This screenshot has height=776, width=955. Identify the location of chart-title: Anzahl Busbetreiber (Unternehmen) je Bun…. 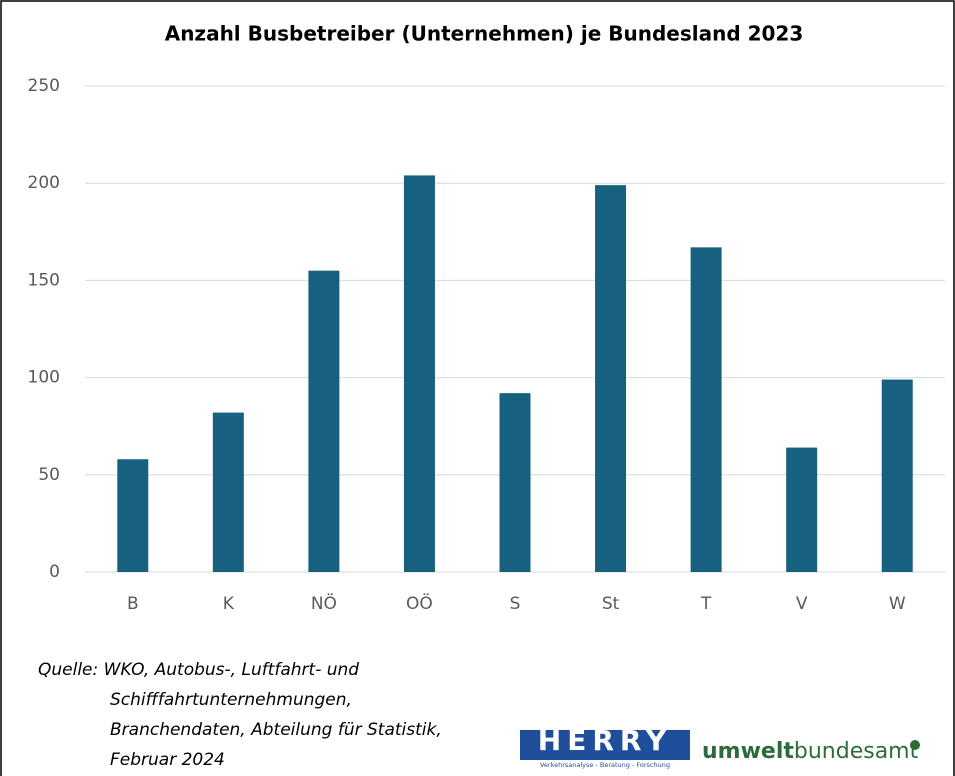
(484, 34).